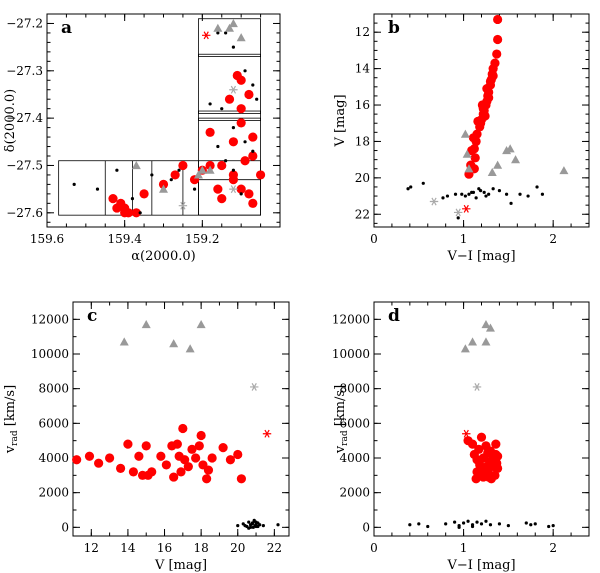 The height and width of the screenshot is (573, 600). I want to click on panel-label: a, so click(66, 28).